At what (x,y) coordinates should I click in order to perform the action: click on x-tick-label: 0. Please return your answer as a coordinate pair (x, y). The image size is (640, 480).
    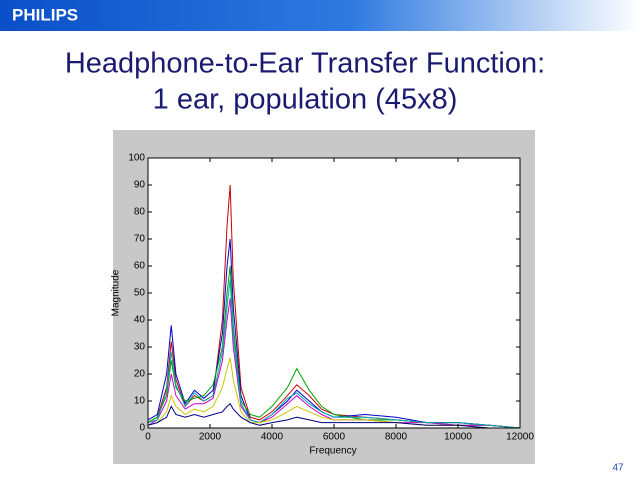
    Looking at the image, I should click on (148, 437).